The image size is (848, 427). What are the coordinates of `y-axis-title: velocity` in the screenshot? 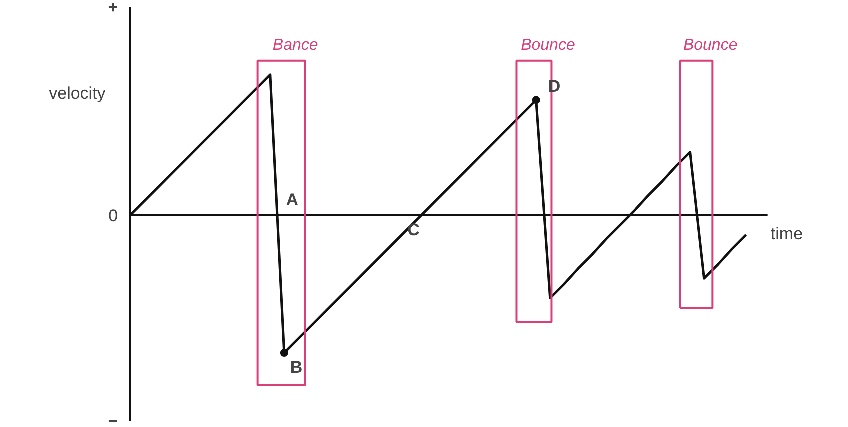 It's located at (77, 94).